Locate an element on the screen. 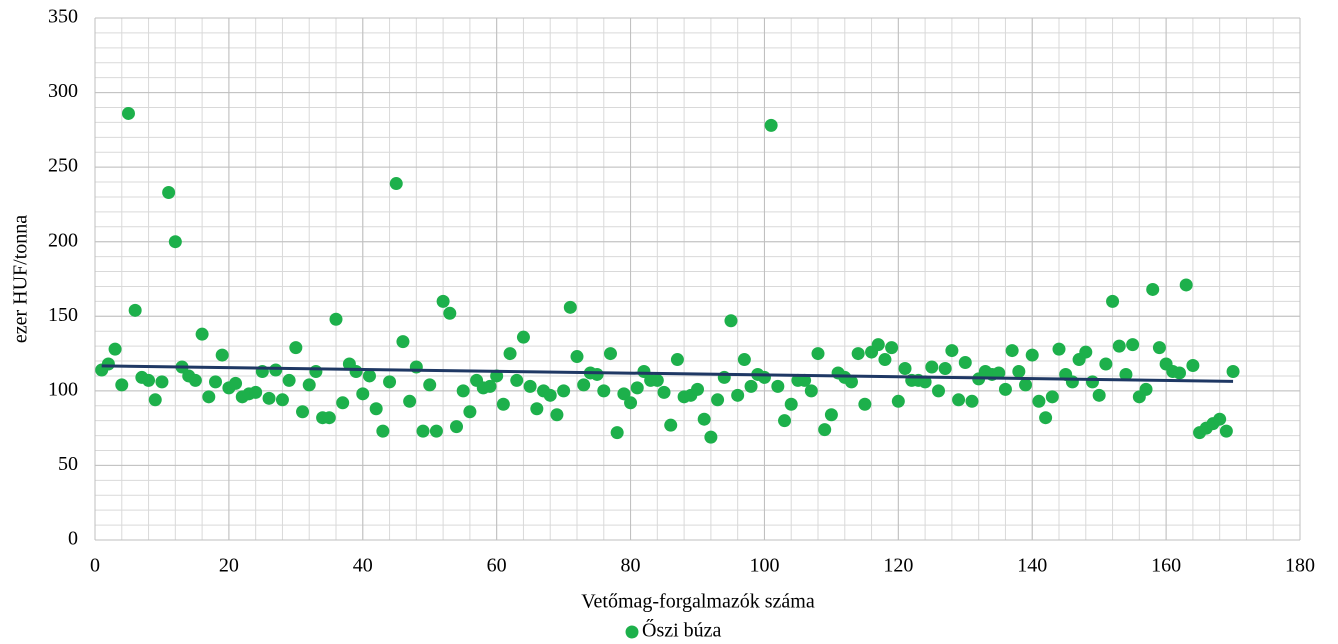 The height and width of the screenshot is (644, 1338). y-axis-label: ezer HUF/tonna is located at coordinates (21, 279).